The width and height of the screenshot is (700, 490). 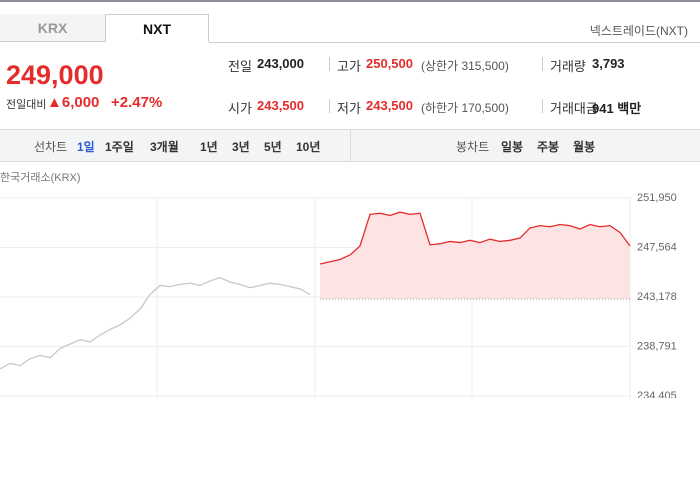 I want to click on period-button: 10년, so click(x=308, y=147).